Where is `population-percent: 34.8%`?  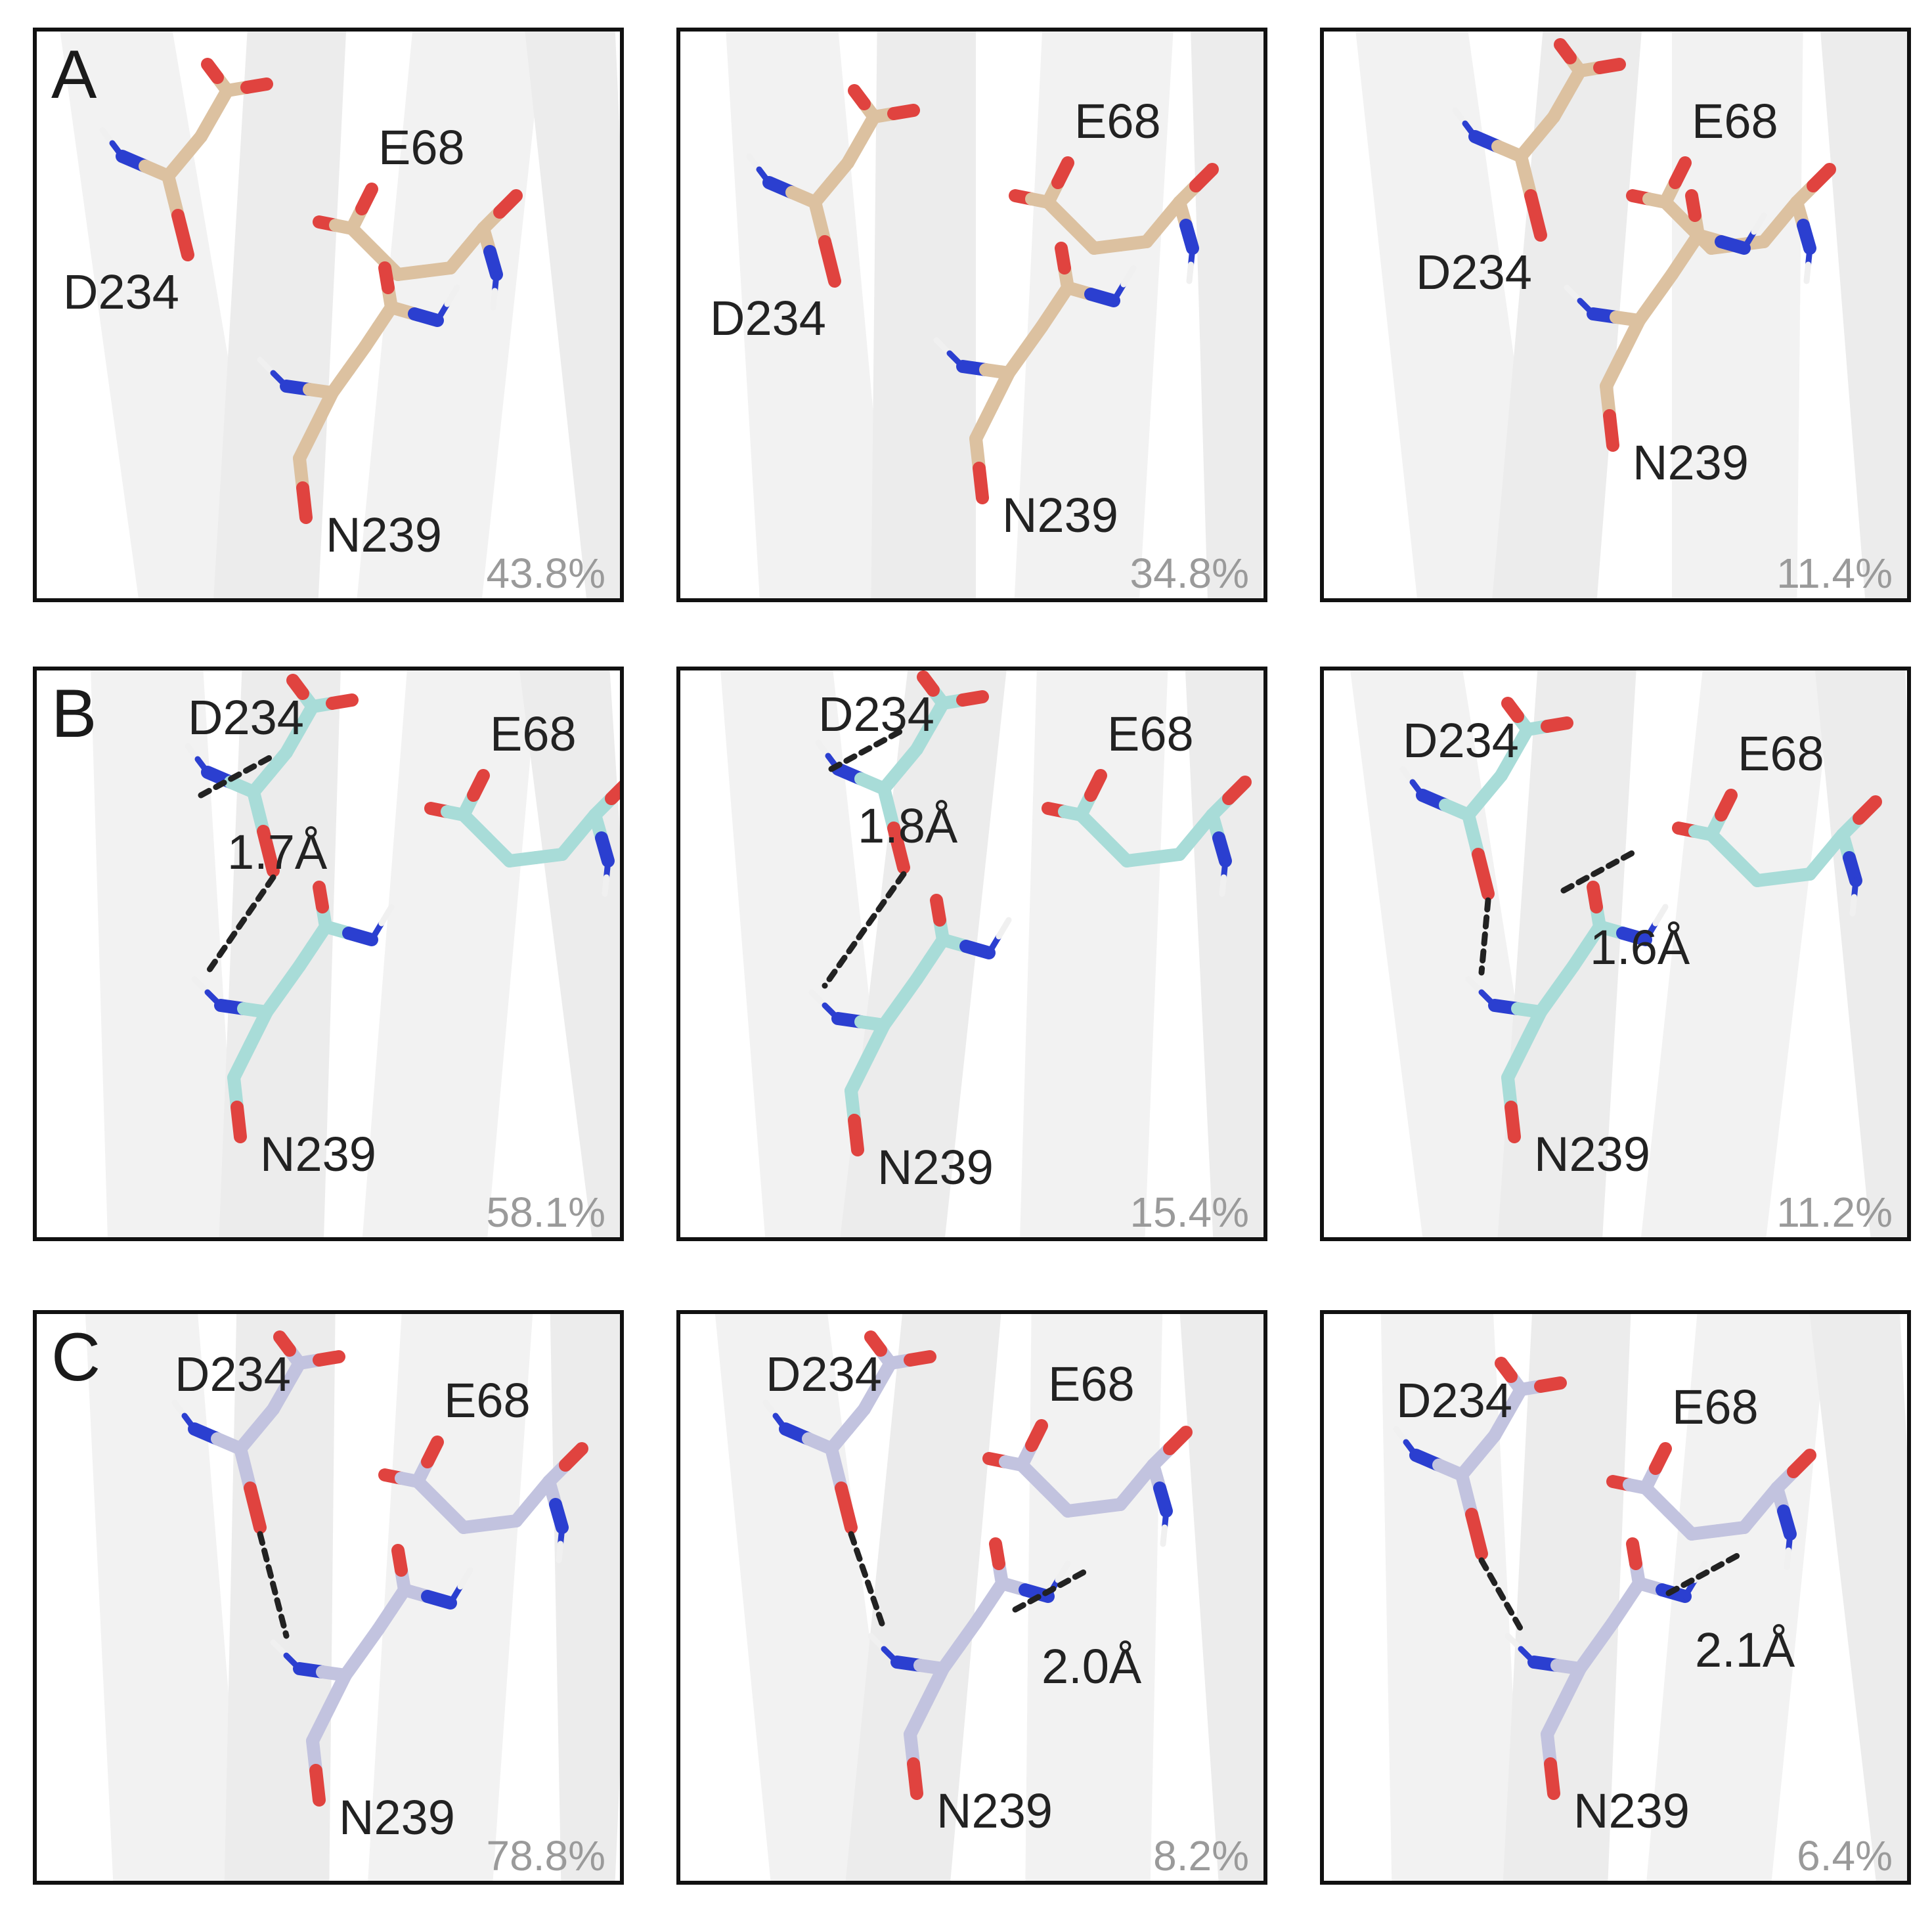 population-percent: 34.8% is located at coordinates (1189, 573).